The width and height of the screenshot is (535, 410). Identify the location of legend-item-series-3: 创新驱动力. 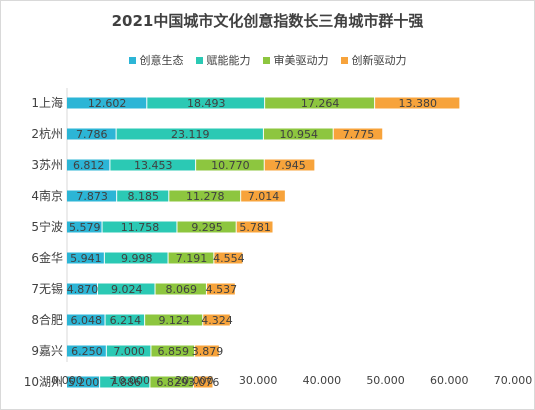
(373, 60).